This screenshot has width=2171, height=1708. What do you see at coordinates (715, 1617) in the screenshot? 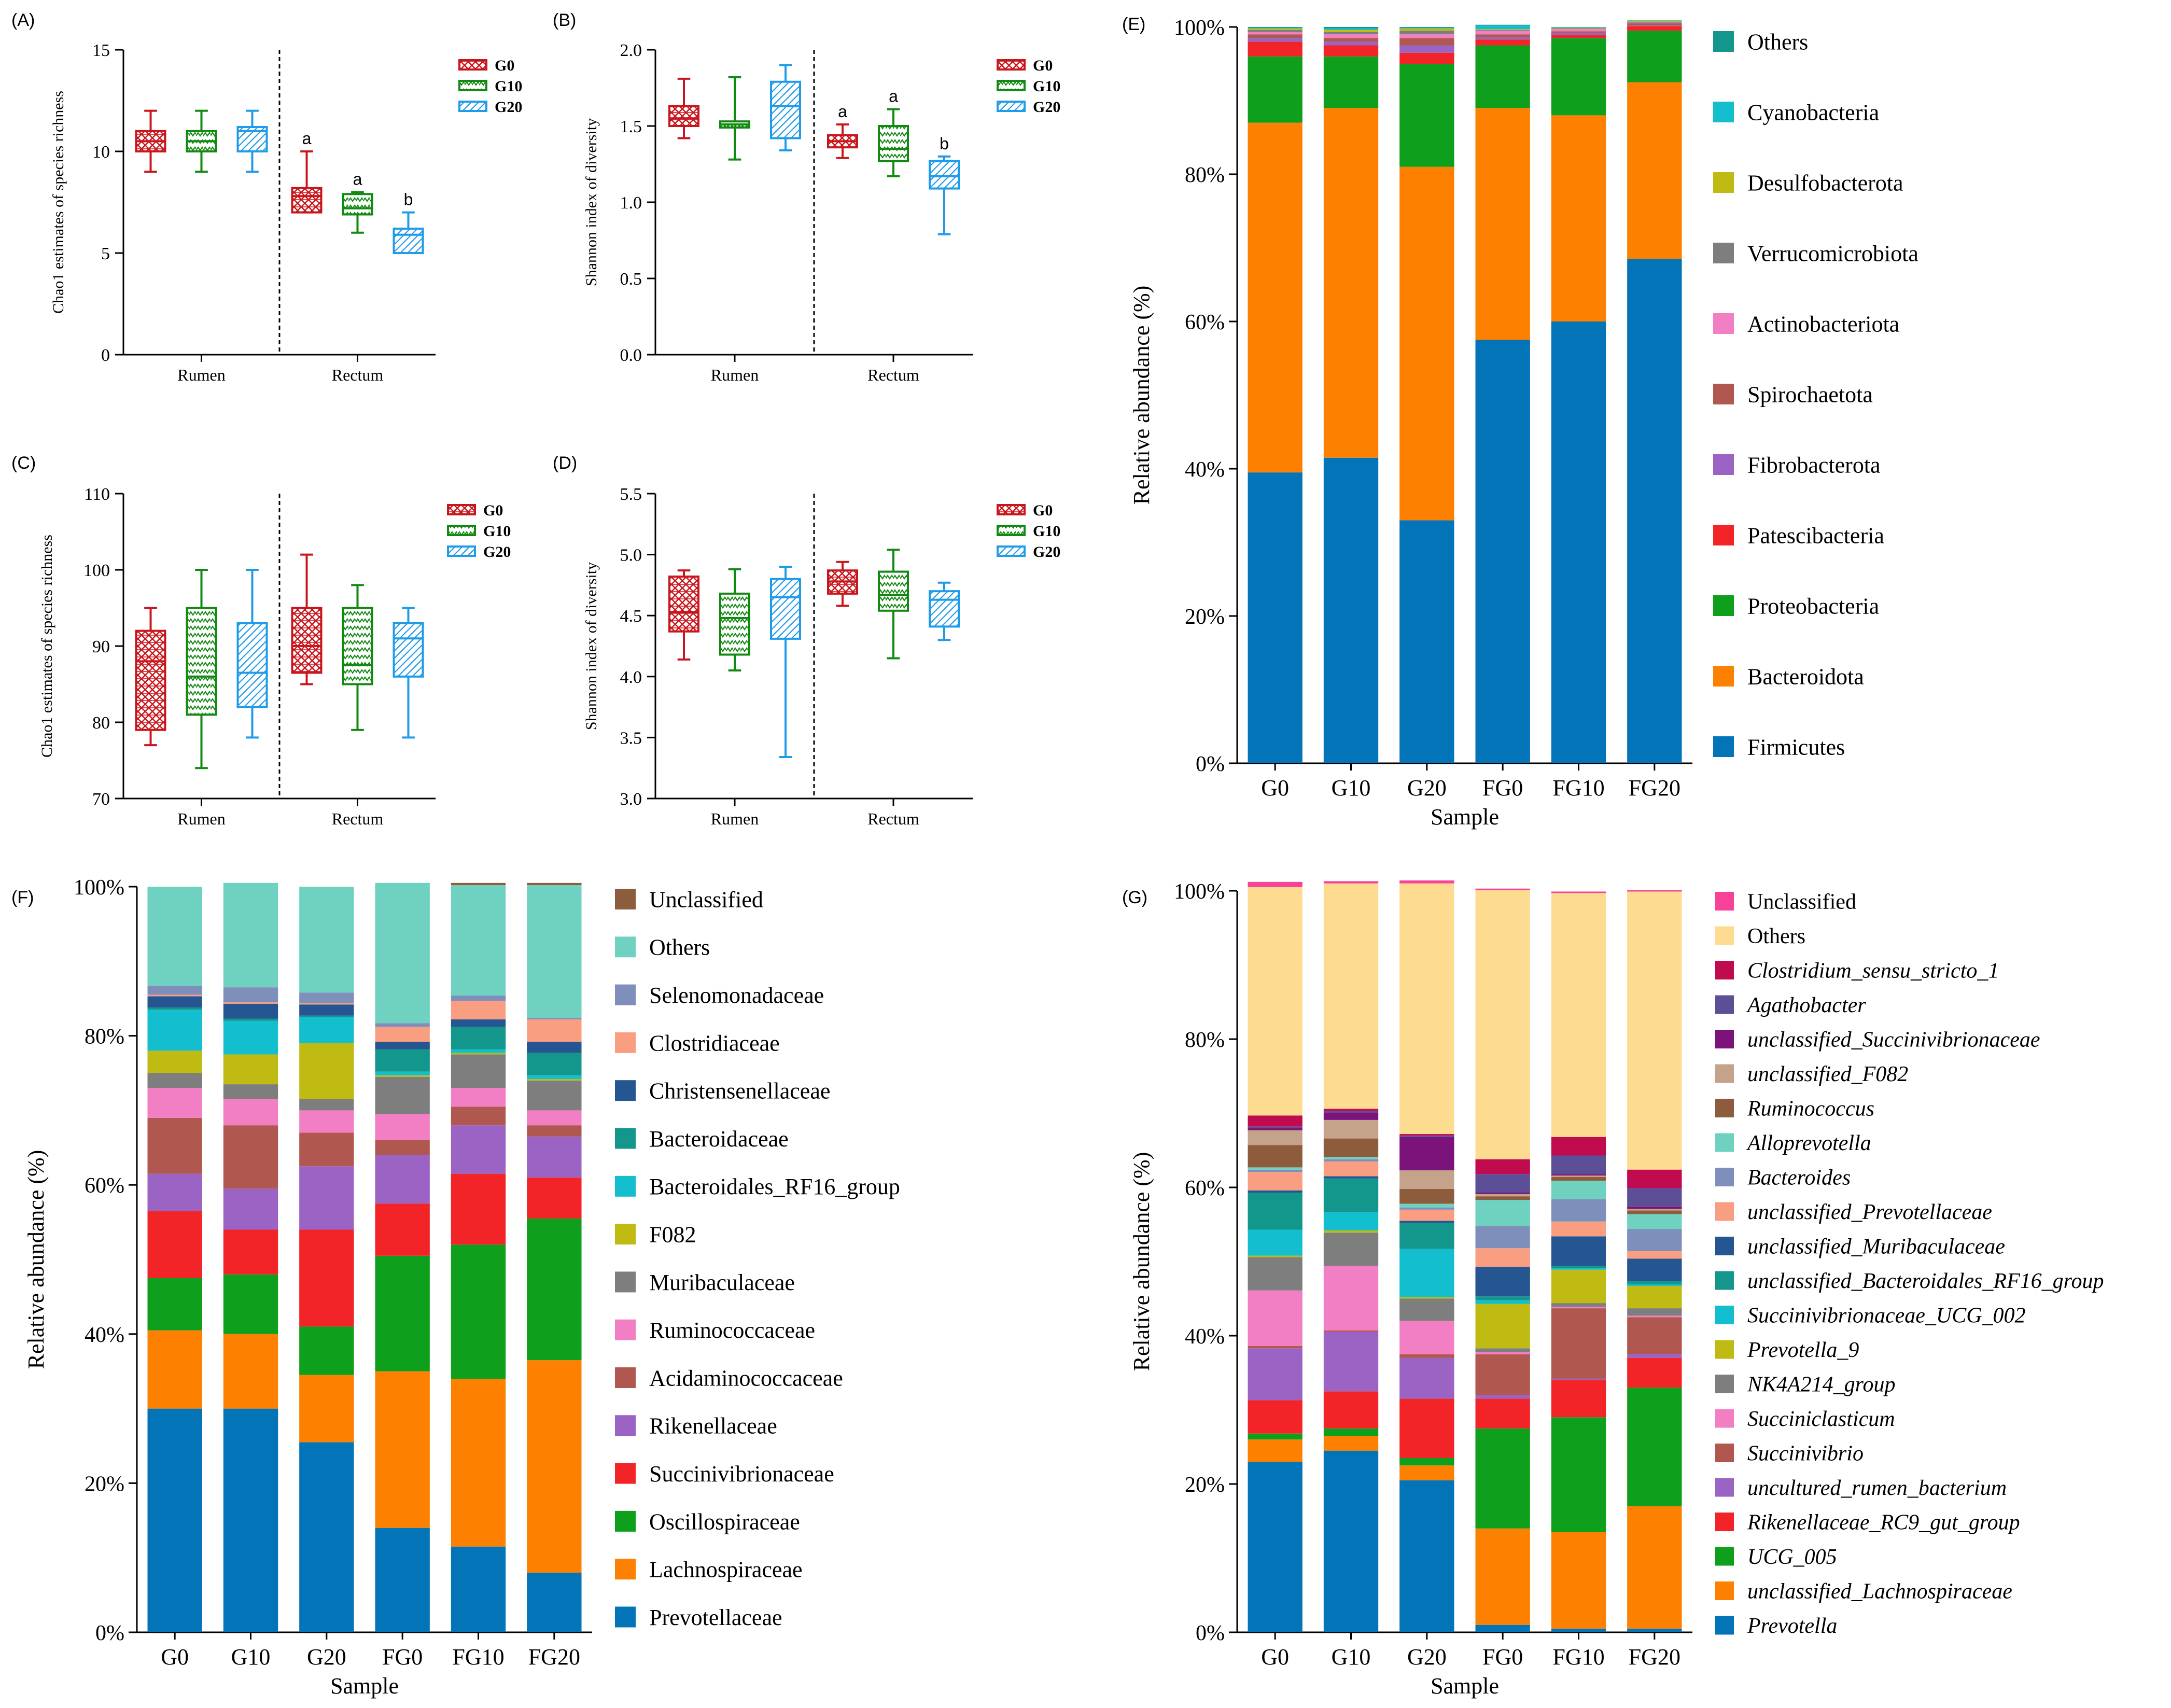
I see `legend-label: Prevotellaceae` at bounding box center [715, 1617].